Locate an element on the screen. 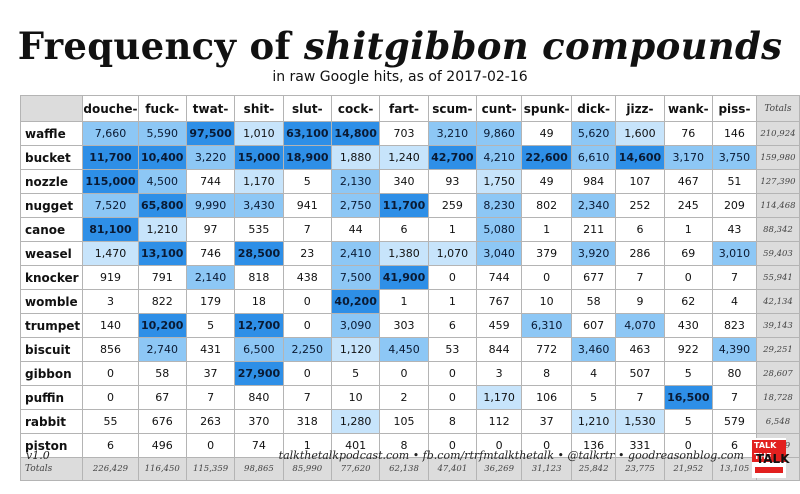  data-cell: 3 is located at coordinates (499, 373).